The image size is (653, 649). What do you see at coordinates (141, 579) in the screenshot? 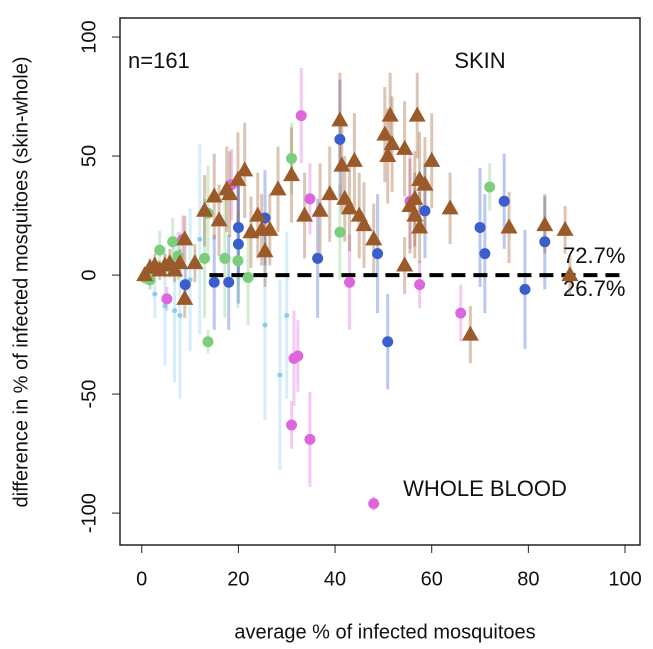
I see `x-tick-label: 0` at bounding box center [141, 579].